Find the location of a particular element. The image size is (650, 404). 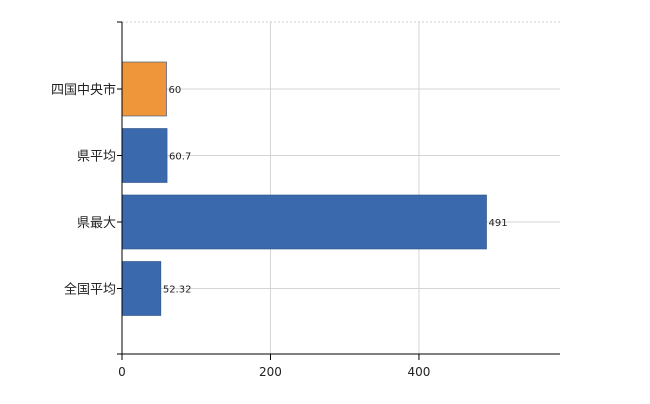

category-label-0: 四国中央市 is located at coordinates (83, 90).